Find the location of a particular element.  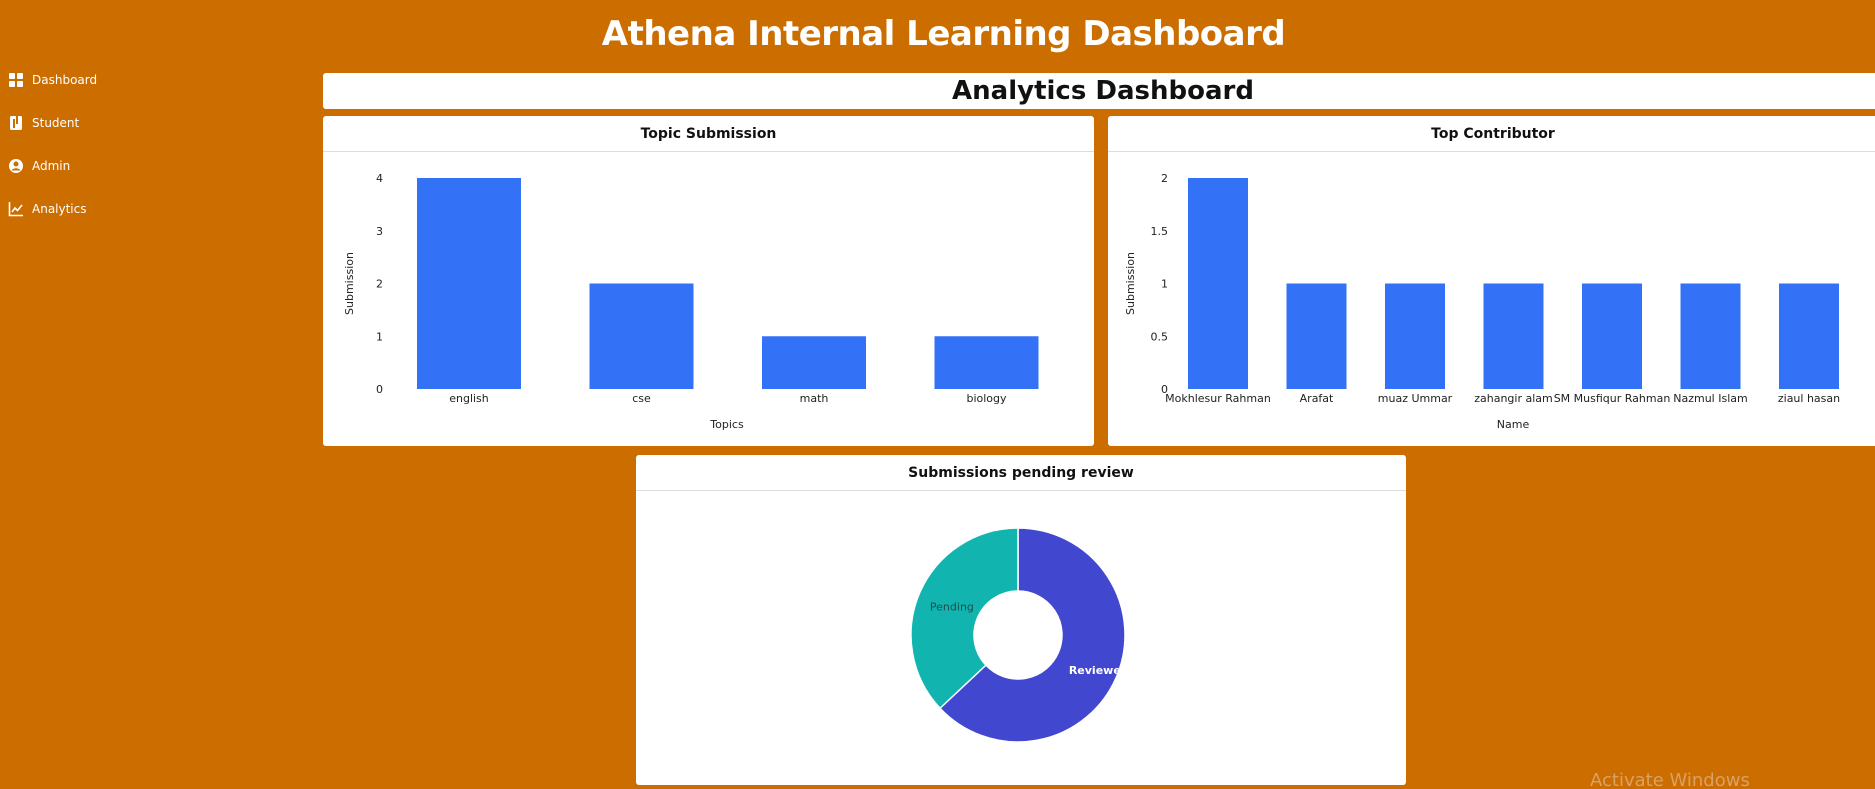

sidebar-item-admin: Admin is located at coordinates (133, 166).